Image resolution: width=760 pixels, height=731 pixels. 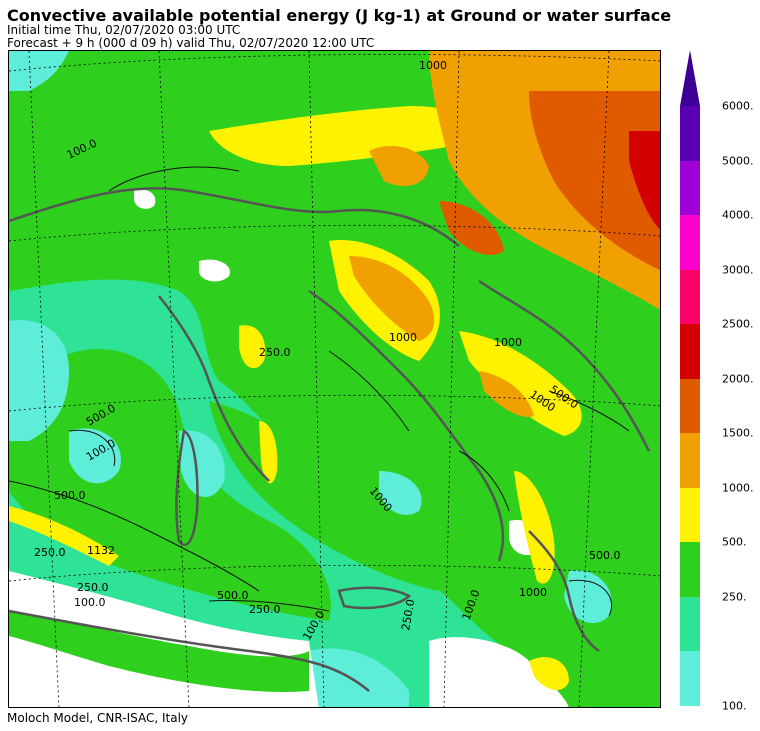 What do you see at coordinates (39, 380) in the screenshot?
I see `sea-region-low` at bounding box center [39, 380].